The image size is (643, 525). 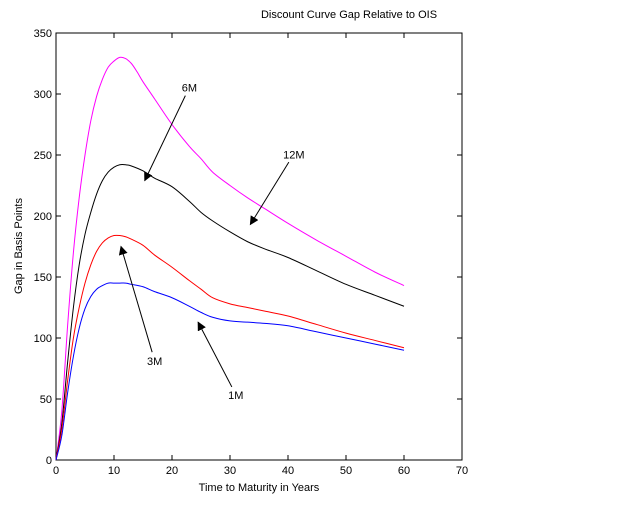 I want to click on x-tick-label: 20, so click(x=172, y=471).